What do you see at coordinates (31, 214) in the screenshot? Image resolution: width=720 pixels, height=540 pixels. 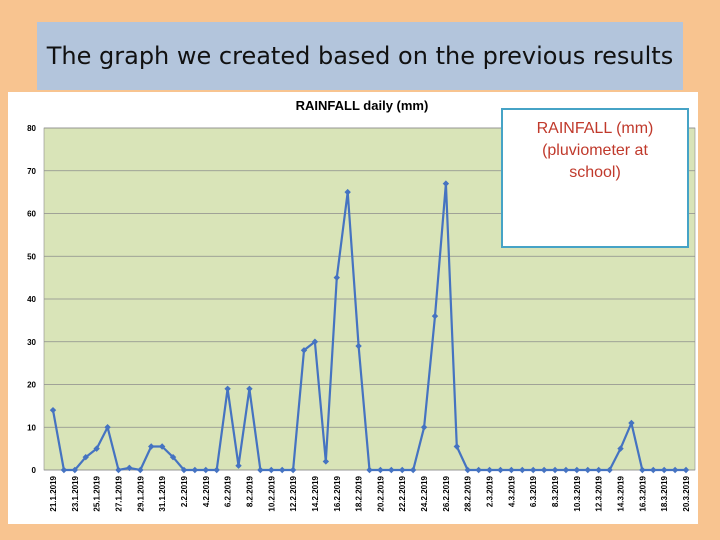 I see `y-tick-label: 60` at bounding box center [31, 214].